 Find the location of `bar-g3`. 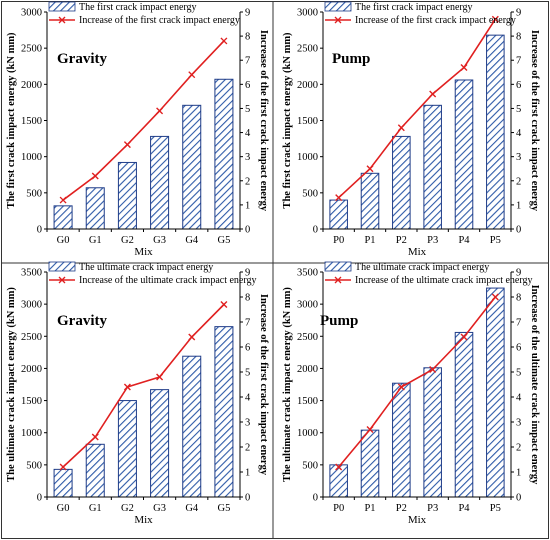

bar-g3 is located at coordinates (160, 443).